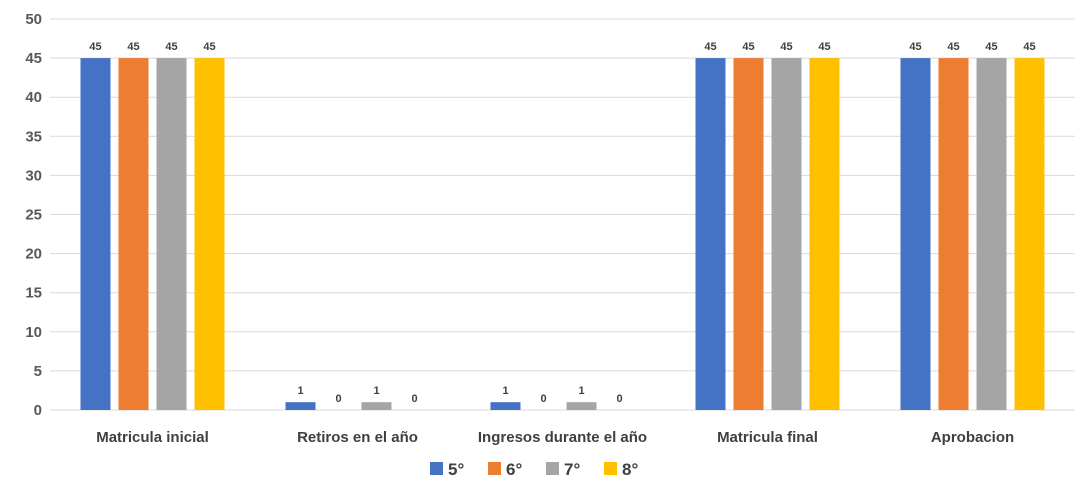 The width and height of the screenshot is (1092, 481). What do you see at coordinates (33, 97) in the screenshot?
I see `y-tick-label: 40` at bounding box center [33, 97].